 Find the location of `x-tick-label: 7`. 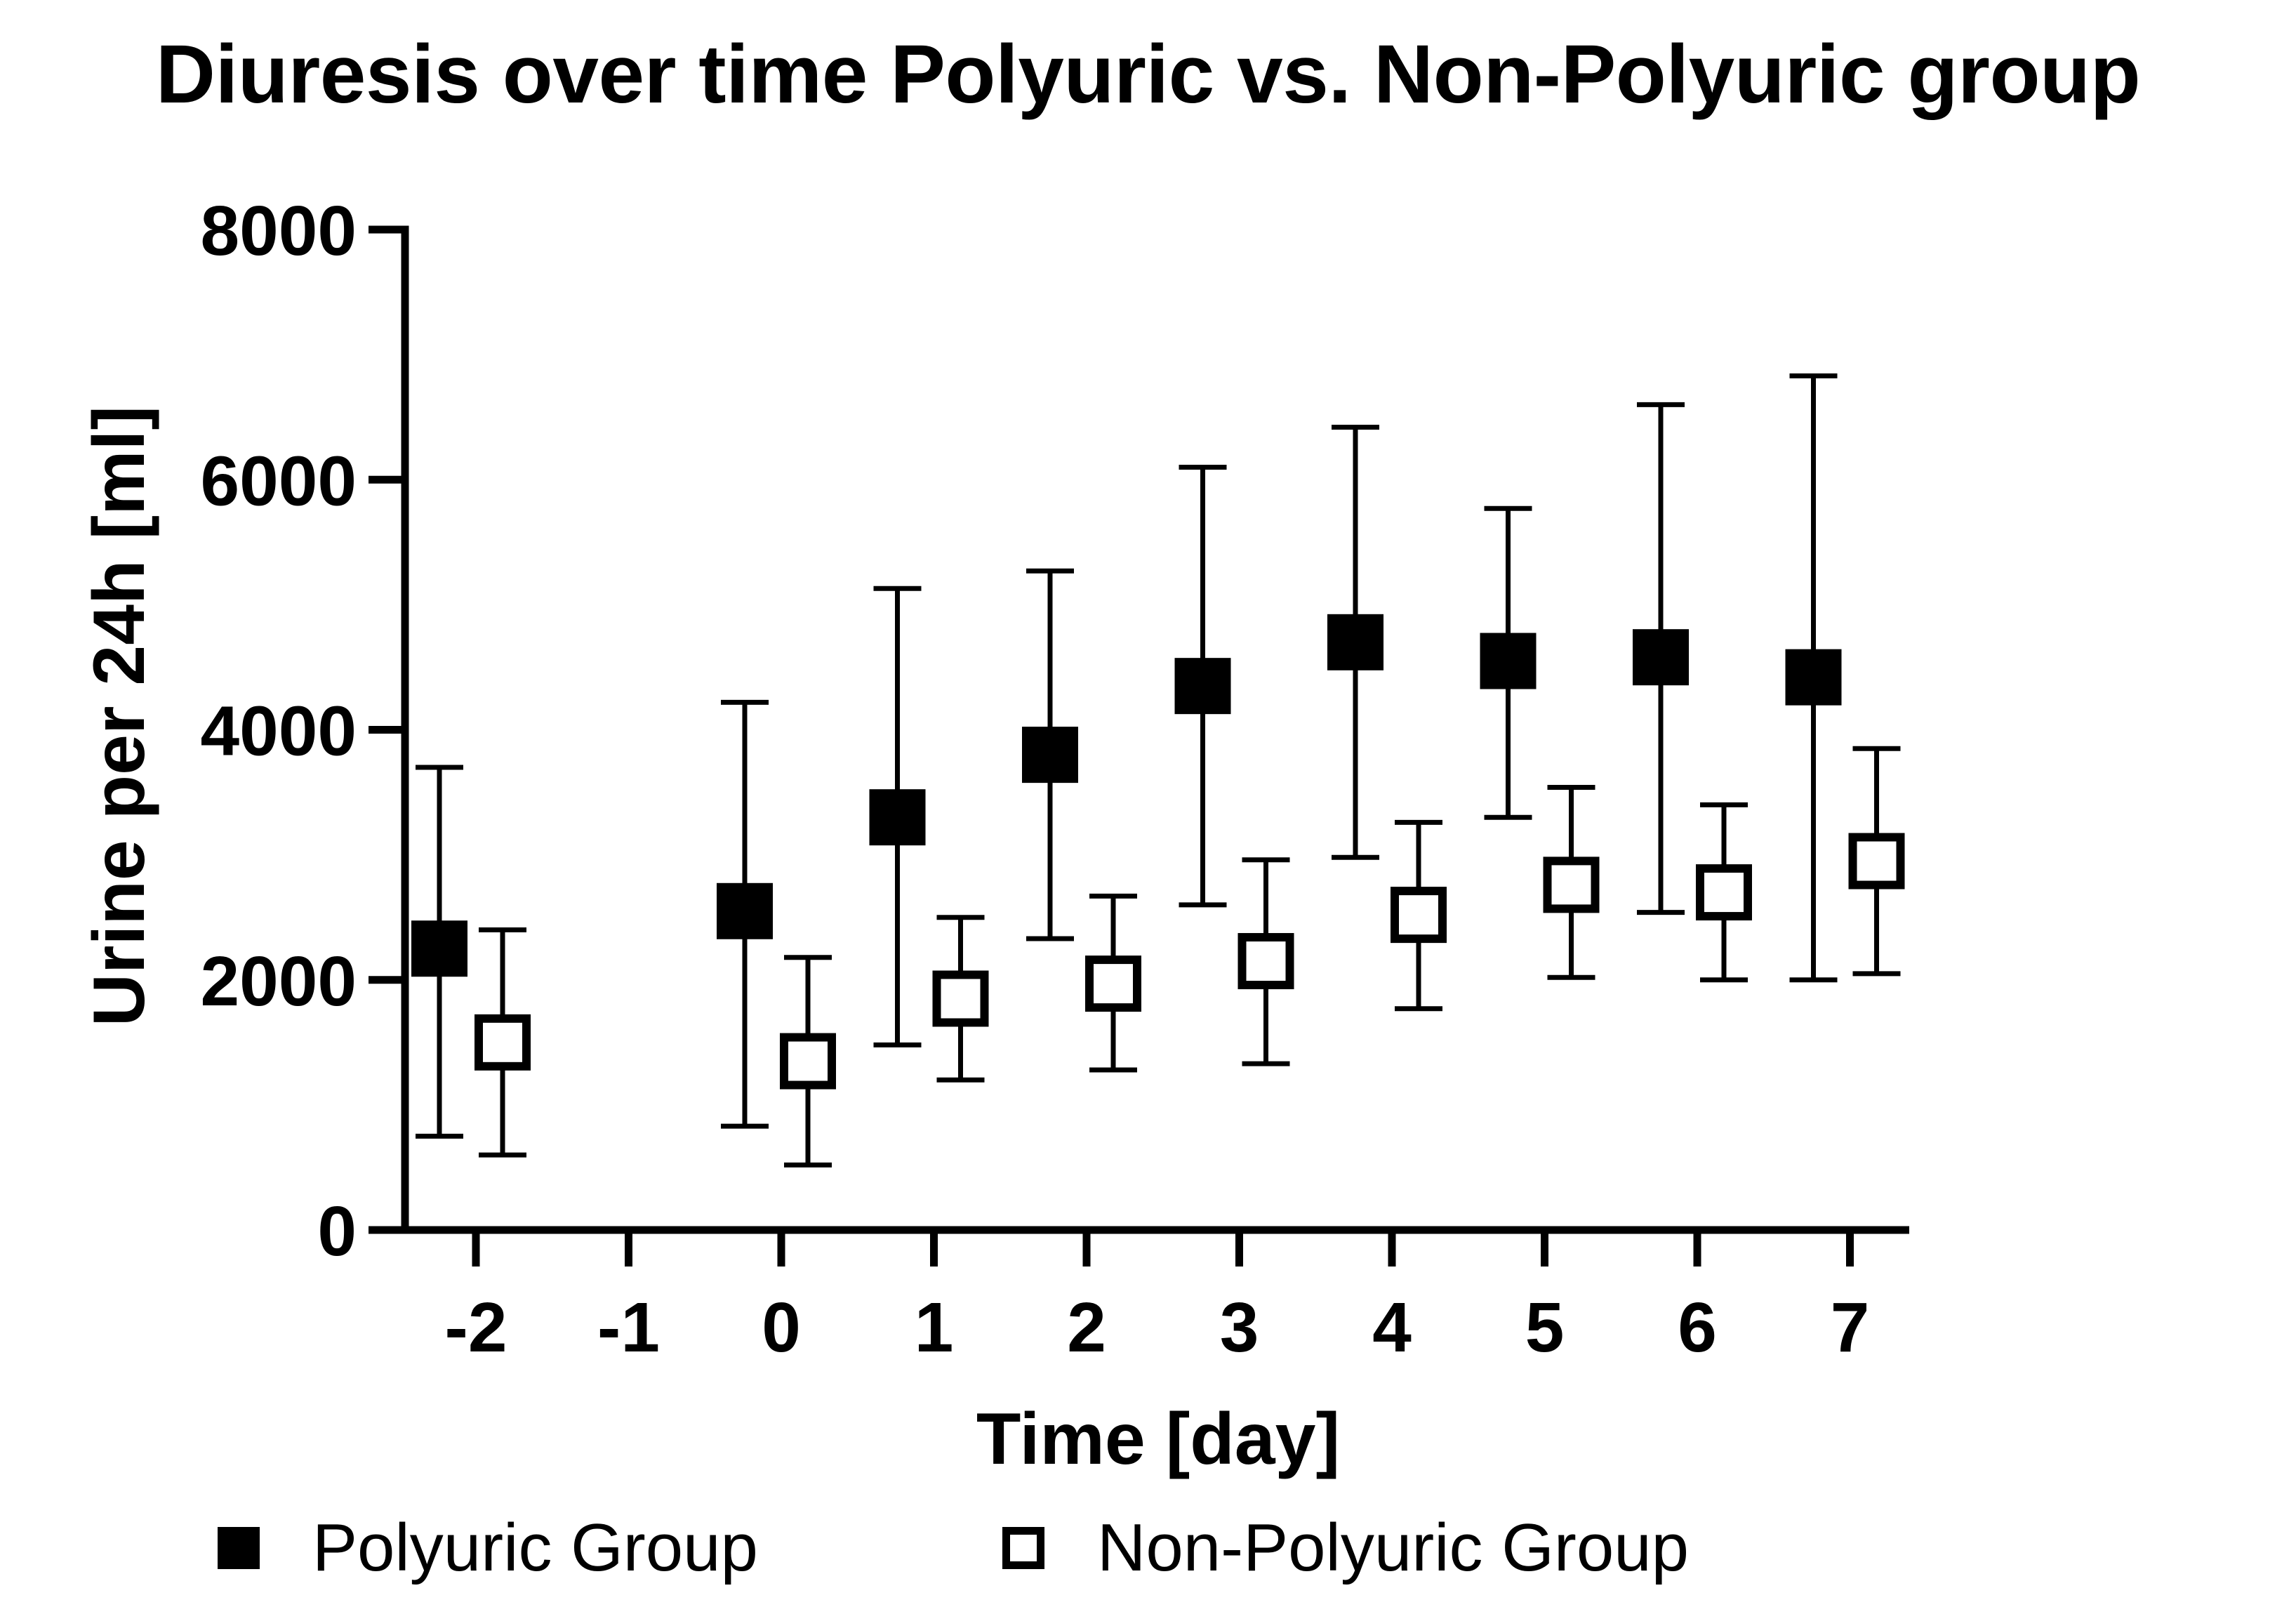

x-tick-label: 7 is located at coordinates (1850, 1327).